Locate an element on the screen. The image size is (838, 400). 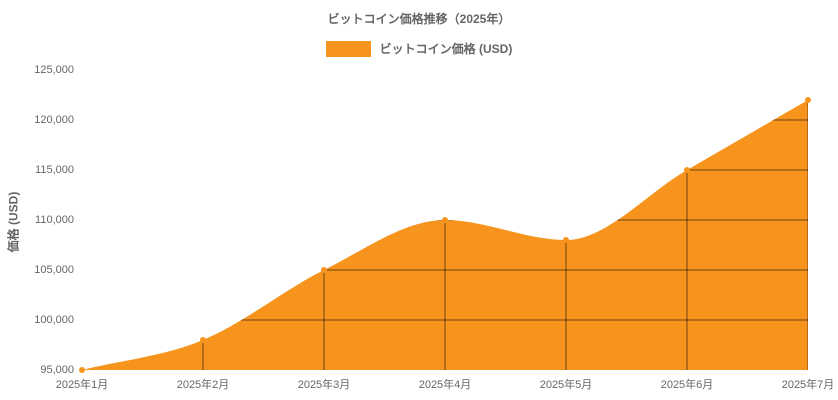
x-tick-label: 2025年7月 is located at coordinates (808, 385).